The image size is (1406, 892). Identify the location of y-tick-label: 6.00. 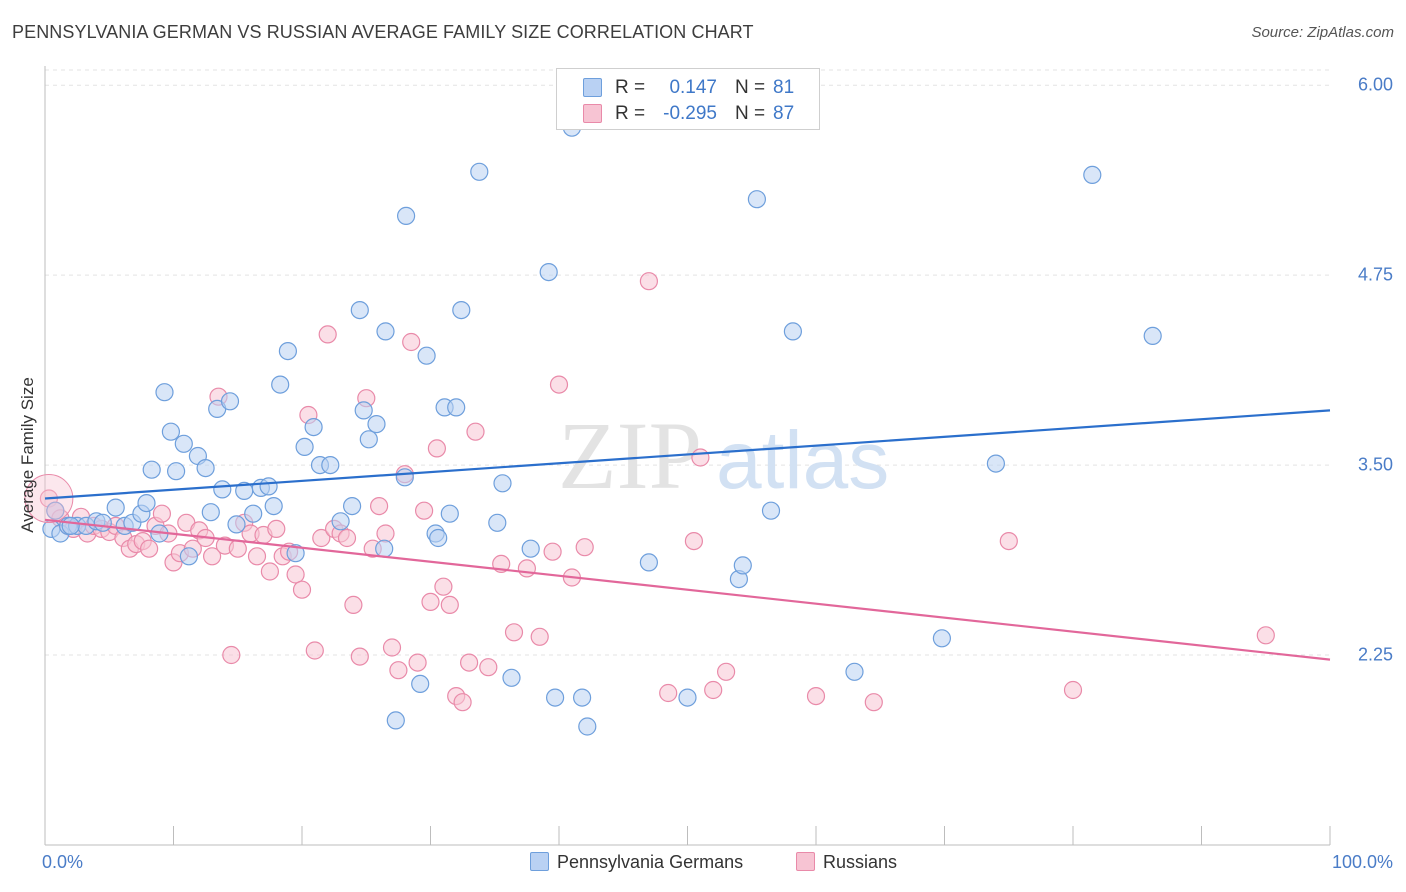
(1375, 84).